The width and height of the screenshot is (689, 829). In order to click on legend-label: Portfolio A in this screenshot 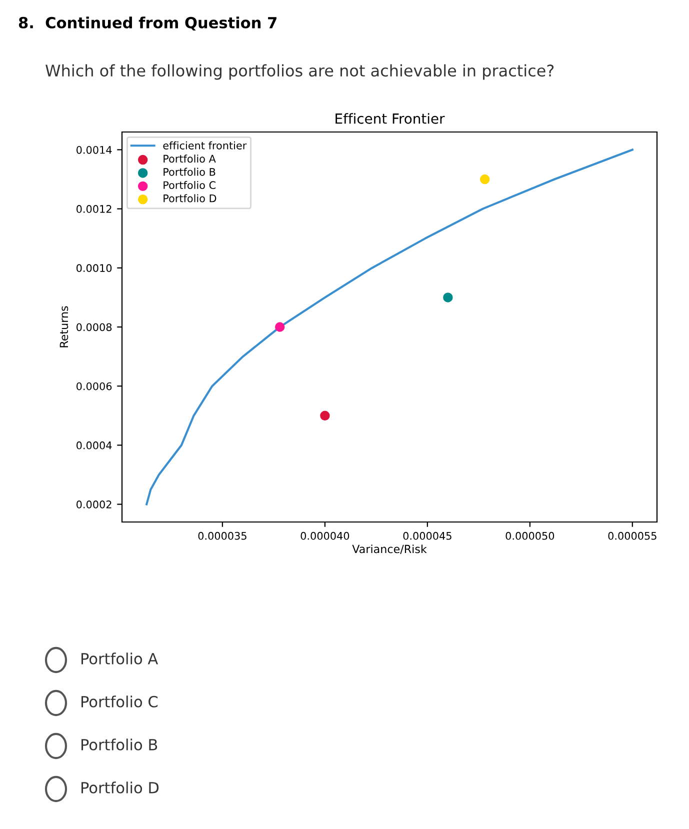, I will do `click(190, 158)`.